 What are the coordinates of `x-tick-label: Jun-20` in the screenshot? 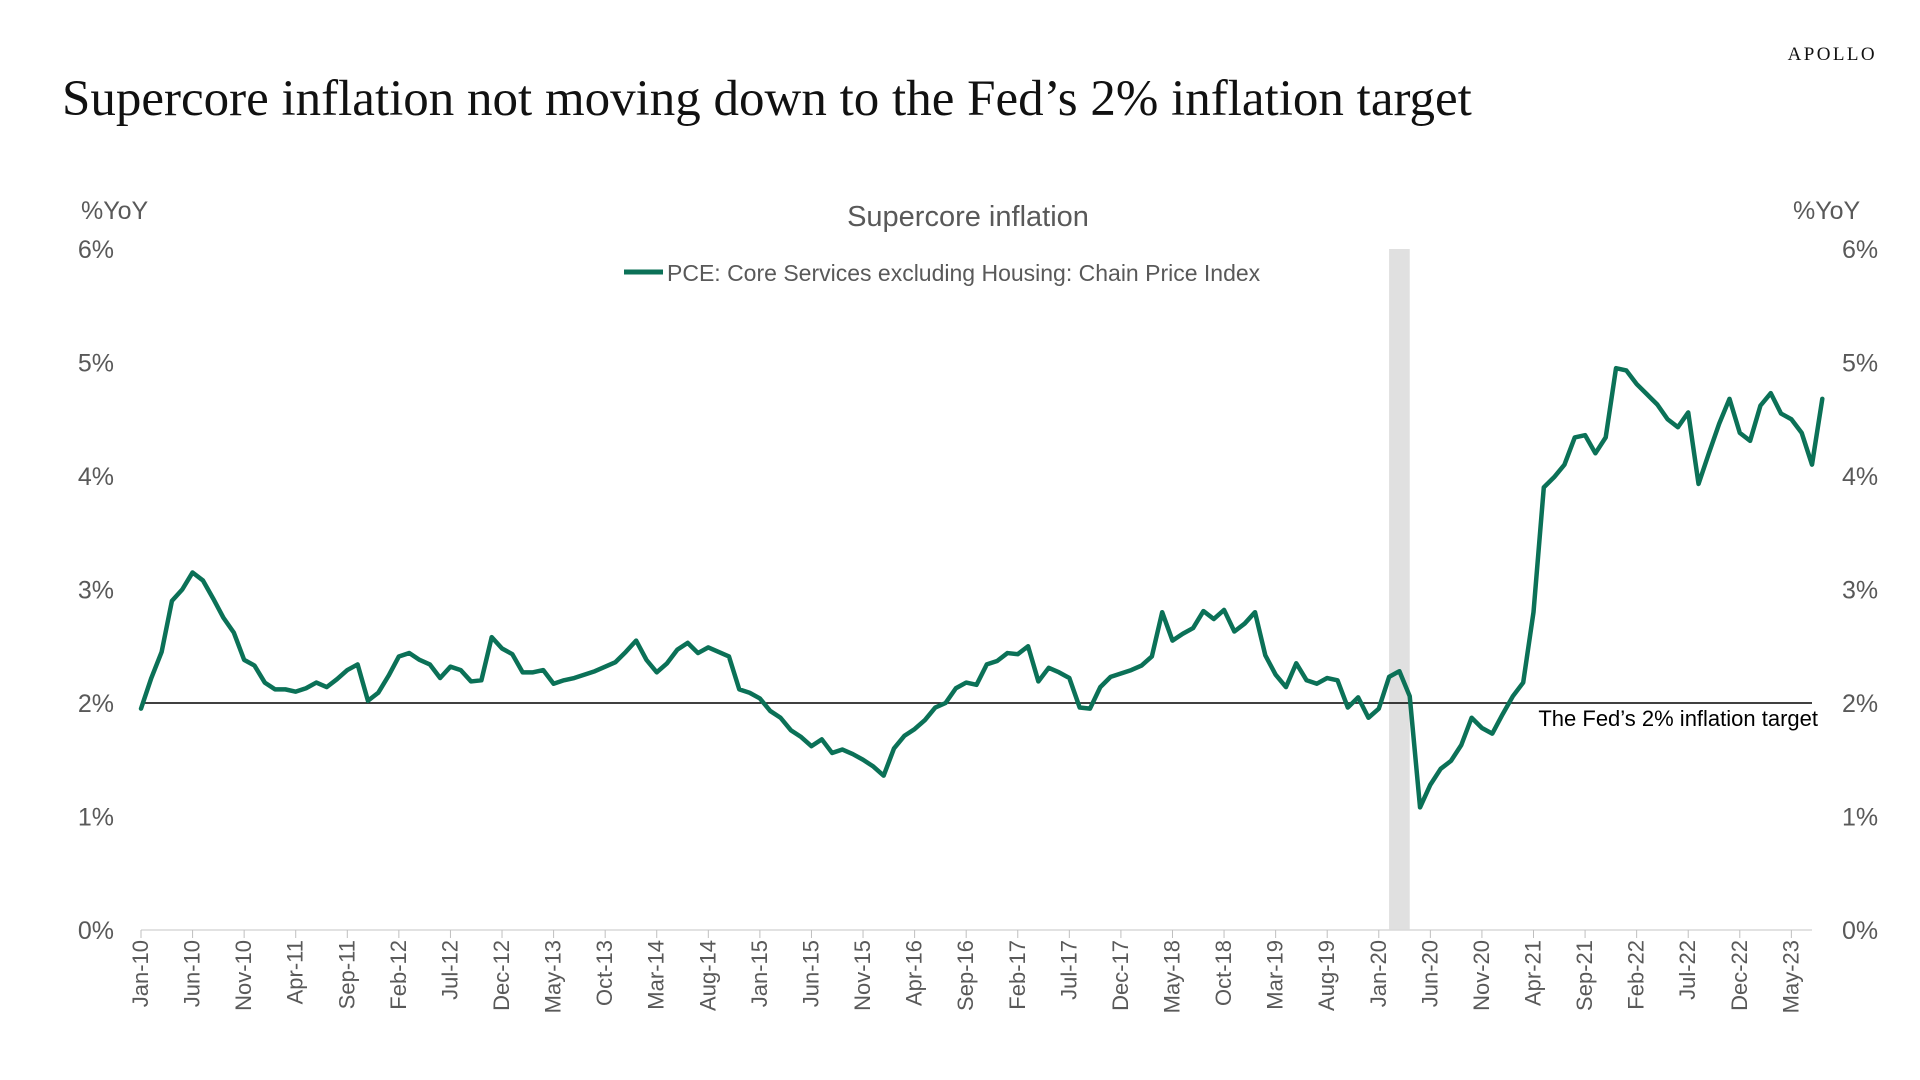 It's located at (1429, 973).